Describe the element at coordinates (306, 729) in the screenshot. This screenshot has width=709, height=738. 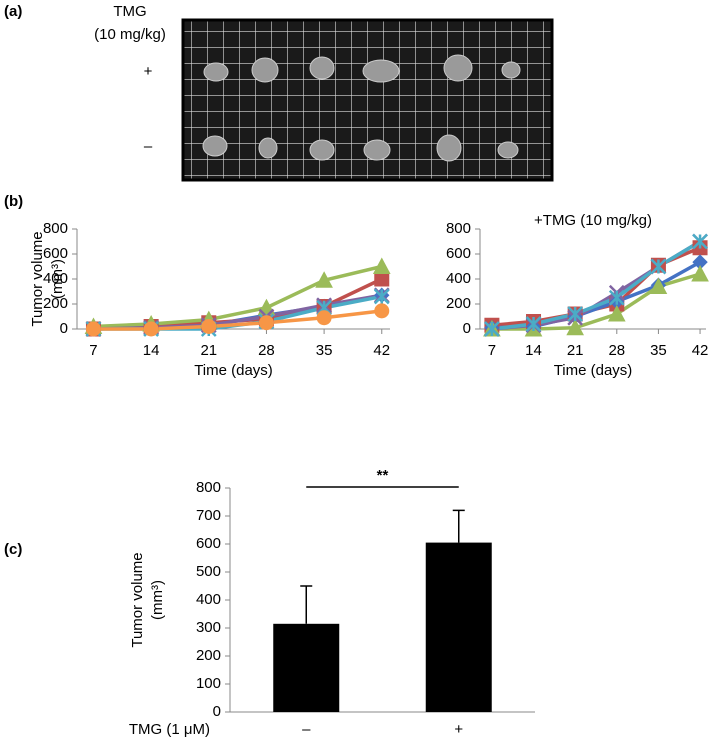
I see `x-tick-label: –` at that location.